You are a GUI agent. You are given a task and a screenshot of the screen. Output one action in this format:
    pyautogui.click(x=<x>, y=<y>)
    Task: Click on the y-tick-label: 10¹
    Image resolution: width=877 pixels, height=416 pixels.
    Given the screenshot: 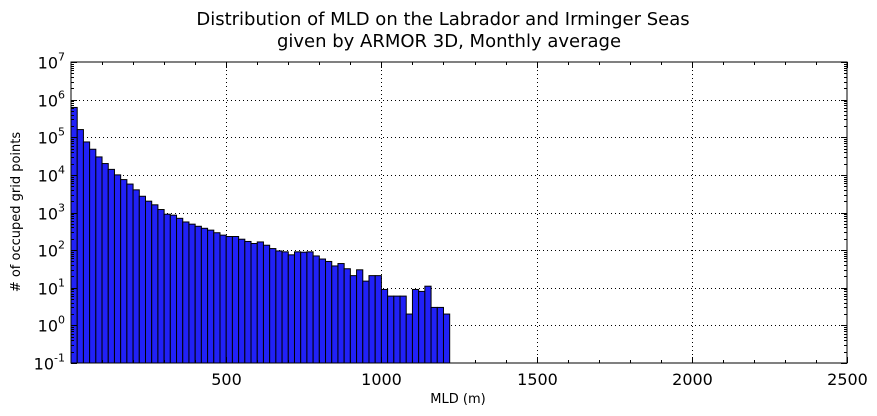 What is the action you would take?
    pyautogui.click(x=51, y=288)
    